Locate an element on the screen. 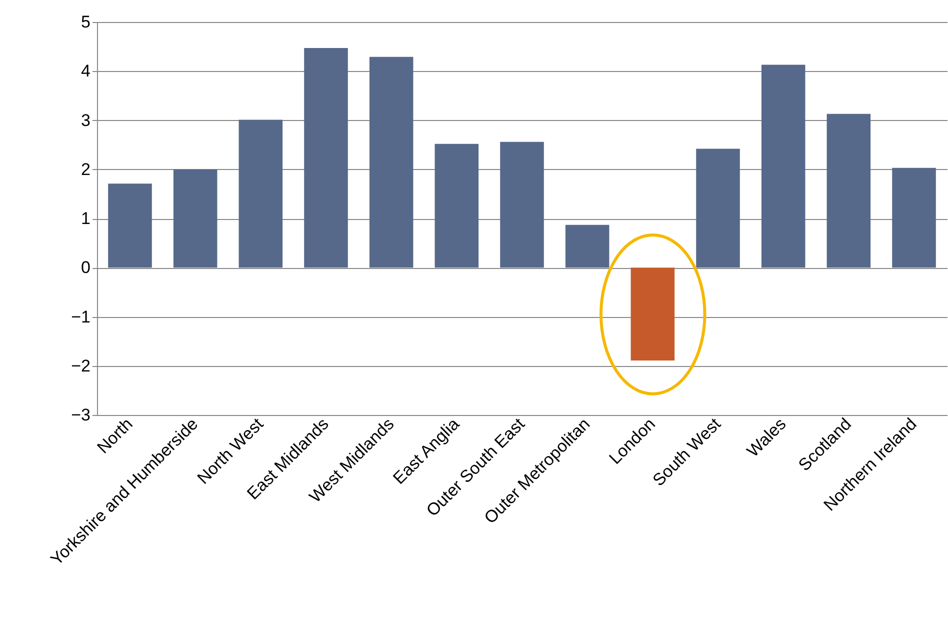 The width and height of the screenshot is (948, 624). y-tick-label: −1 is located at coordinates (80, 316).